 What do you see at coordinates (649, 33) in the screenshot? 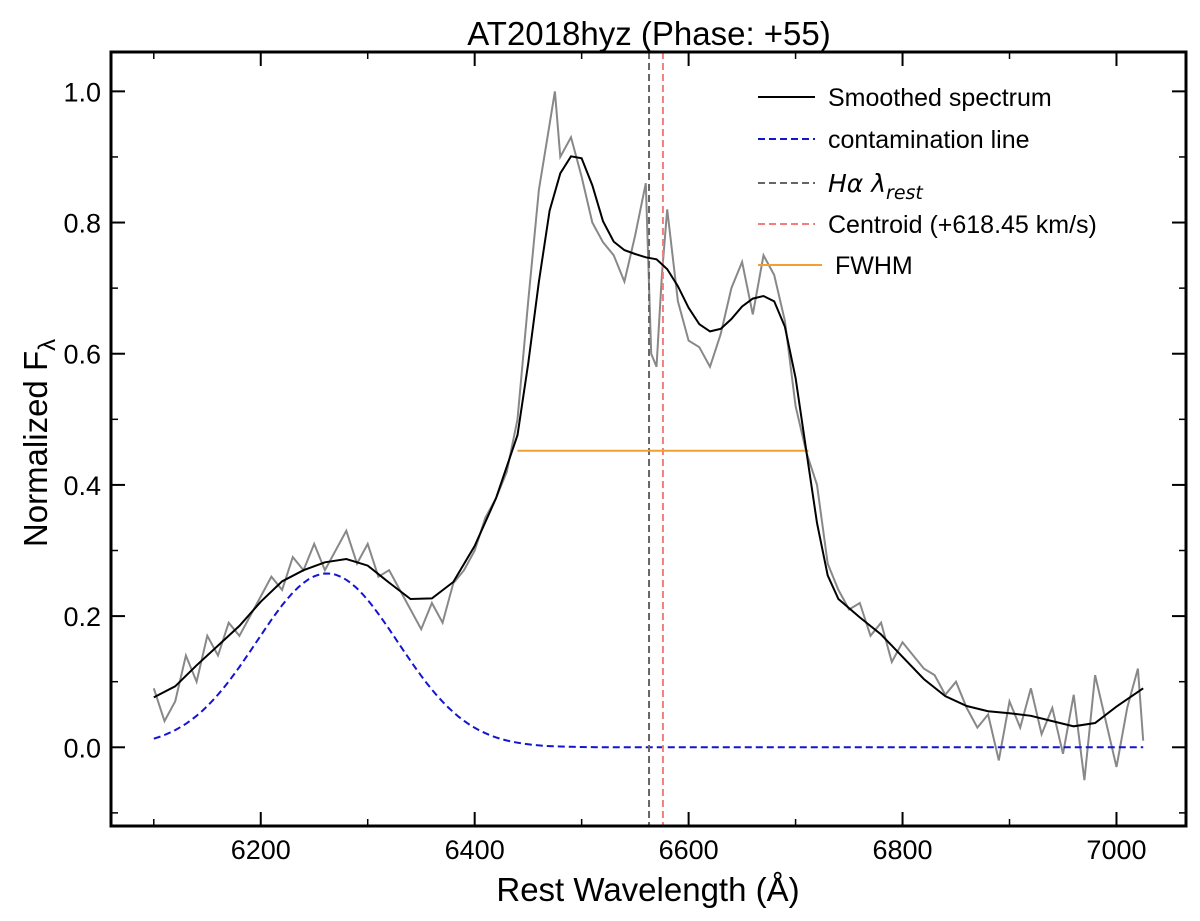
I see `chart-title: AT2018hyz (Phase: +55)` at bounding box center [649, 33].